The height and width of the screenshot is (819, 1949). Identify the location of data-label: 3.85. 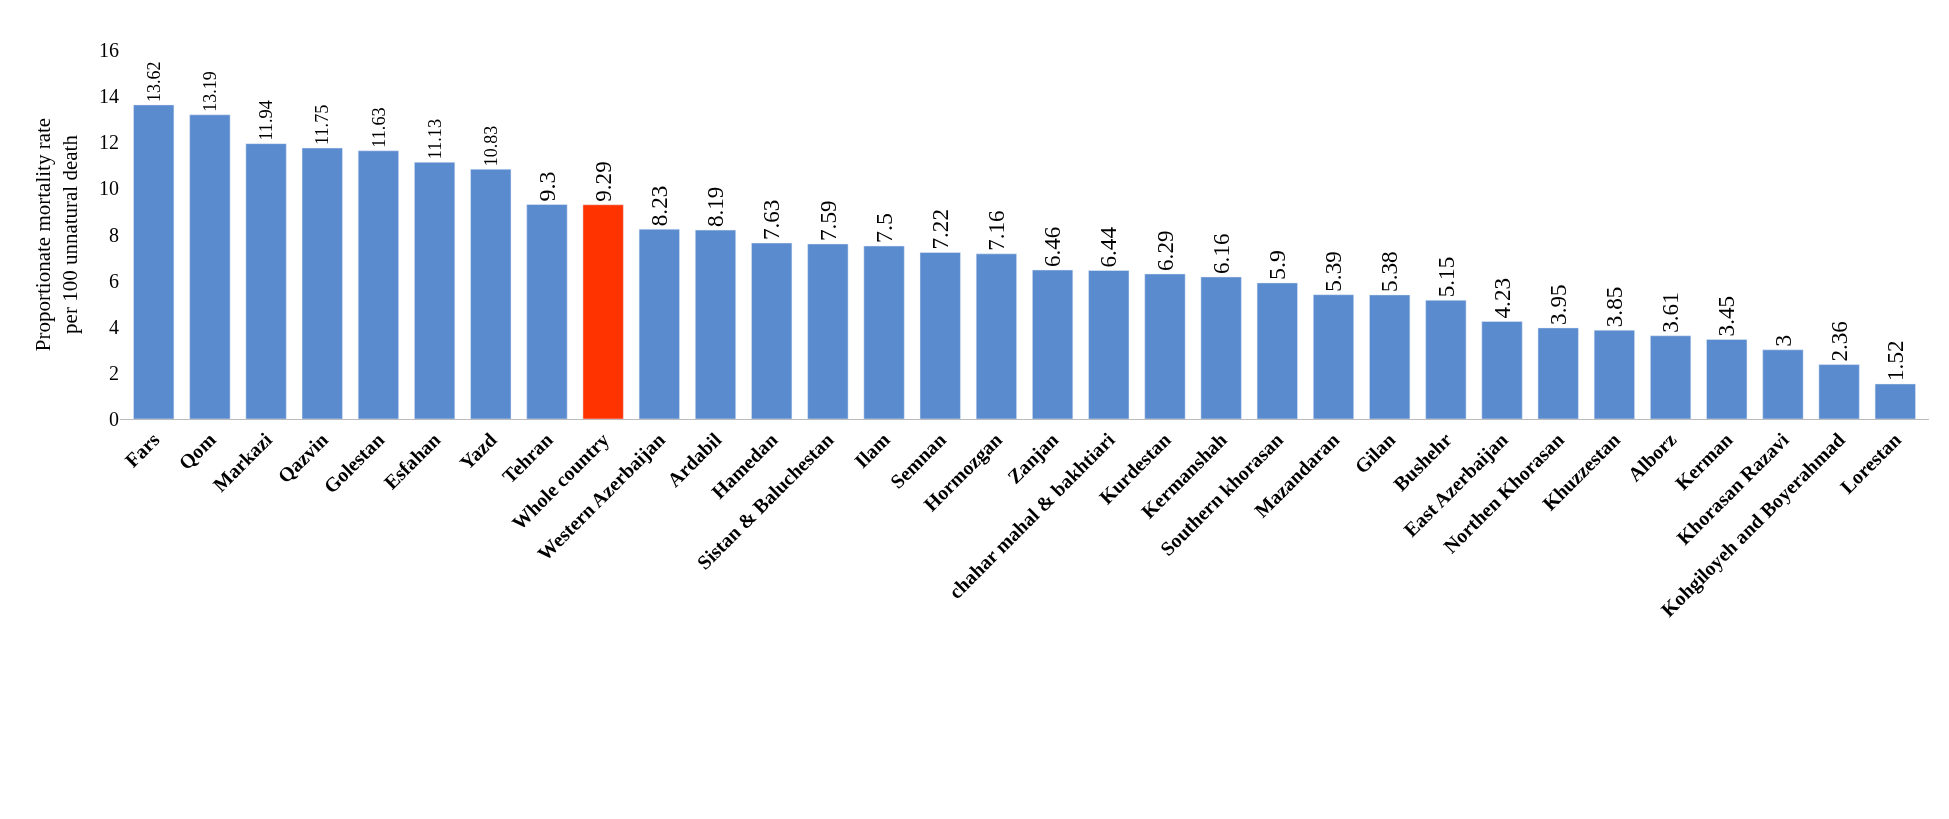
(1614, 307).